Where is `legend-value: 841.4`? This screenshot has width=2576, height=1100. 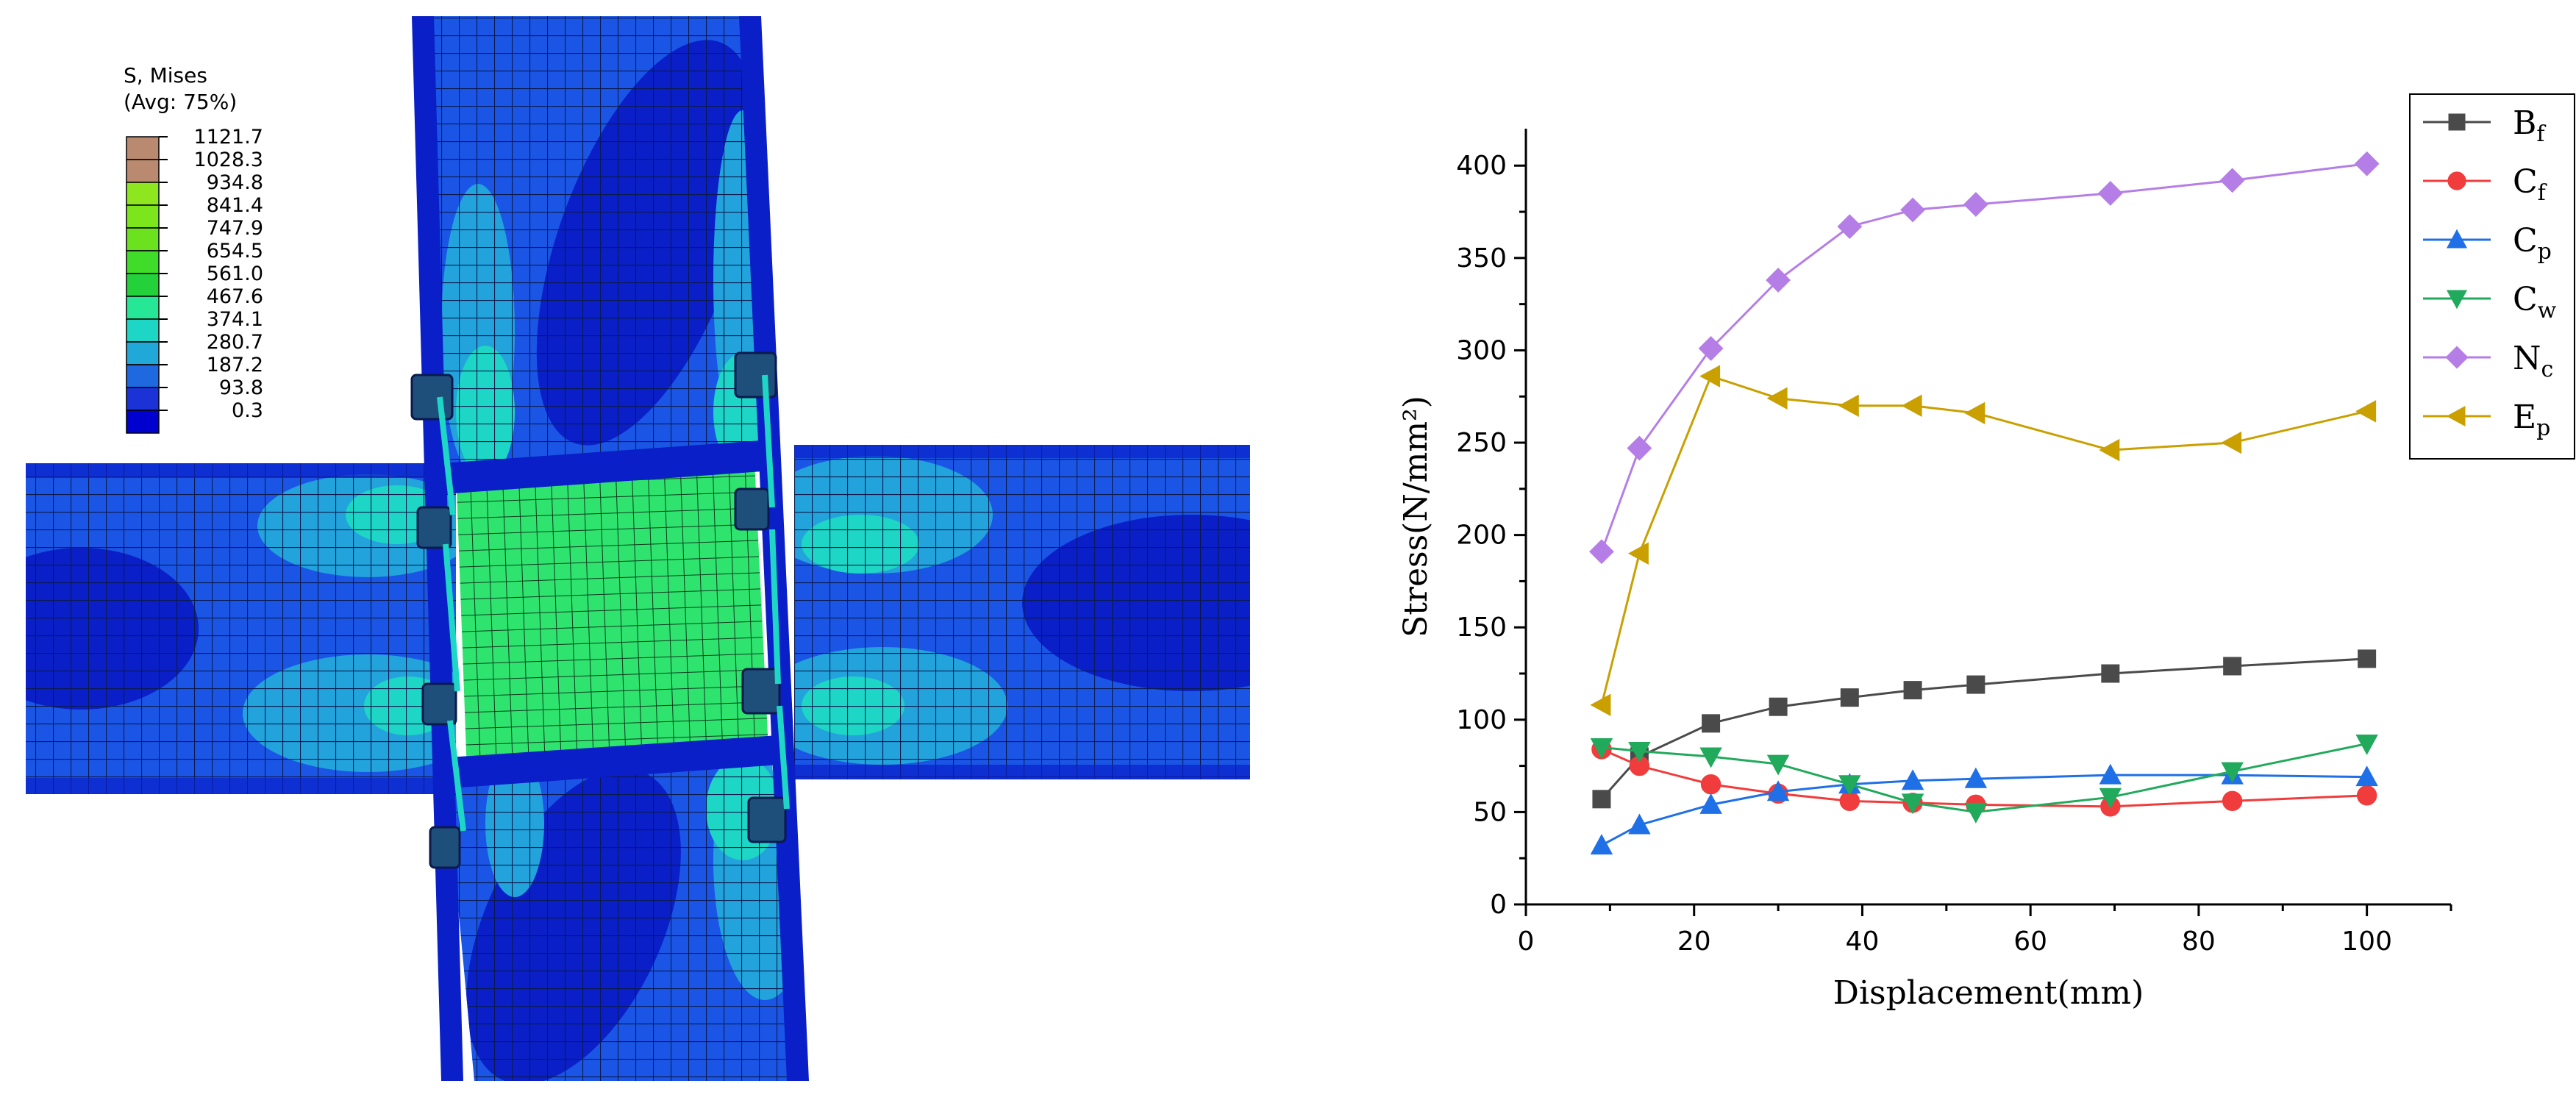
legend-value: 841.4 is located at coordinates (235, 206).